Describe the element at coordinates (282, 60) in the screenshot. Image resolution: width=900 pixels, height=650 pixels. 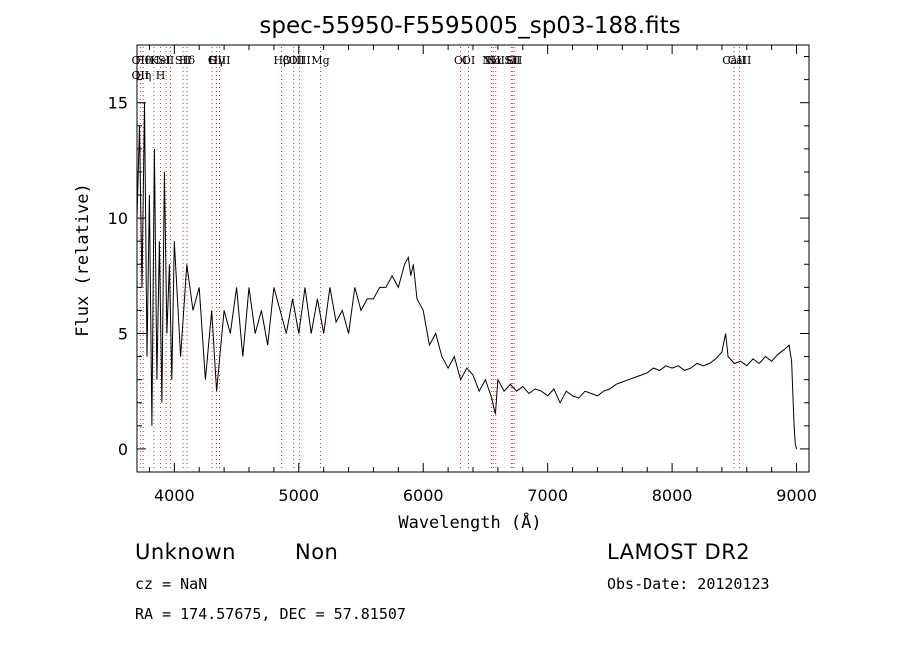
I see `line-label: Hβ` at that location.